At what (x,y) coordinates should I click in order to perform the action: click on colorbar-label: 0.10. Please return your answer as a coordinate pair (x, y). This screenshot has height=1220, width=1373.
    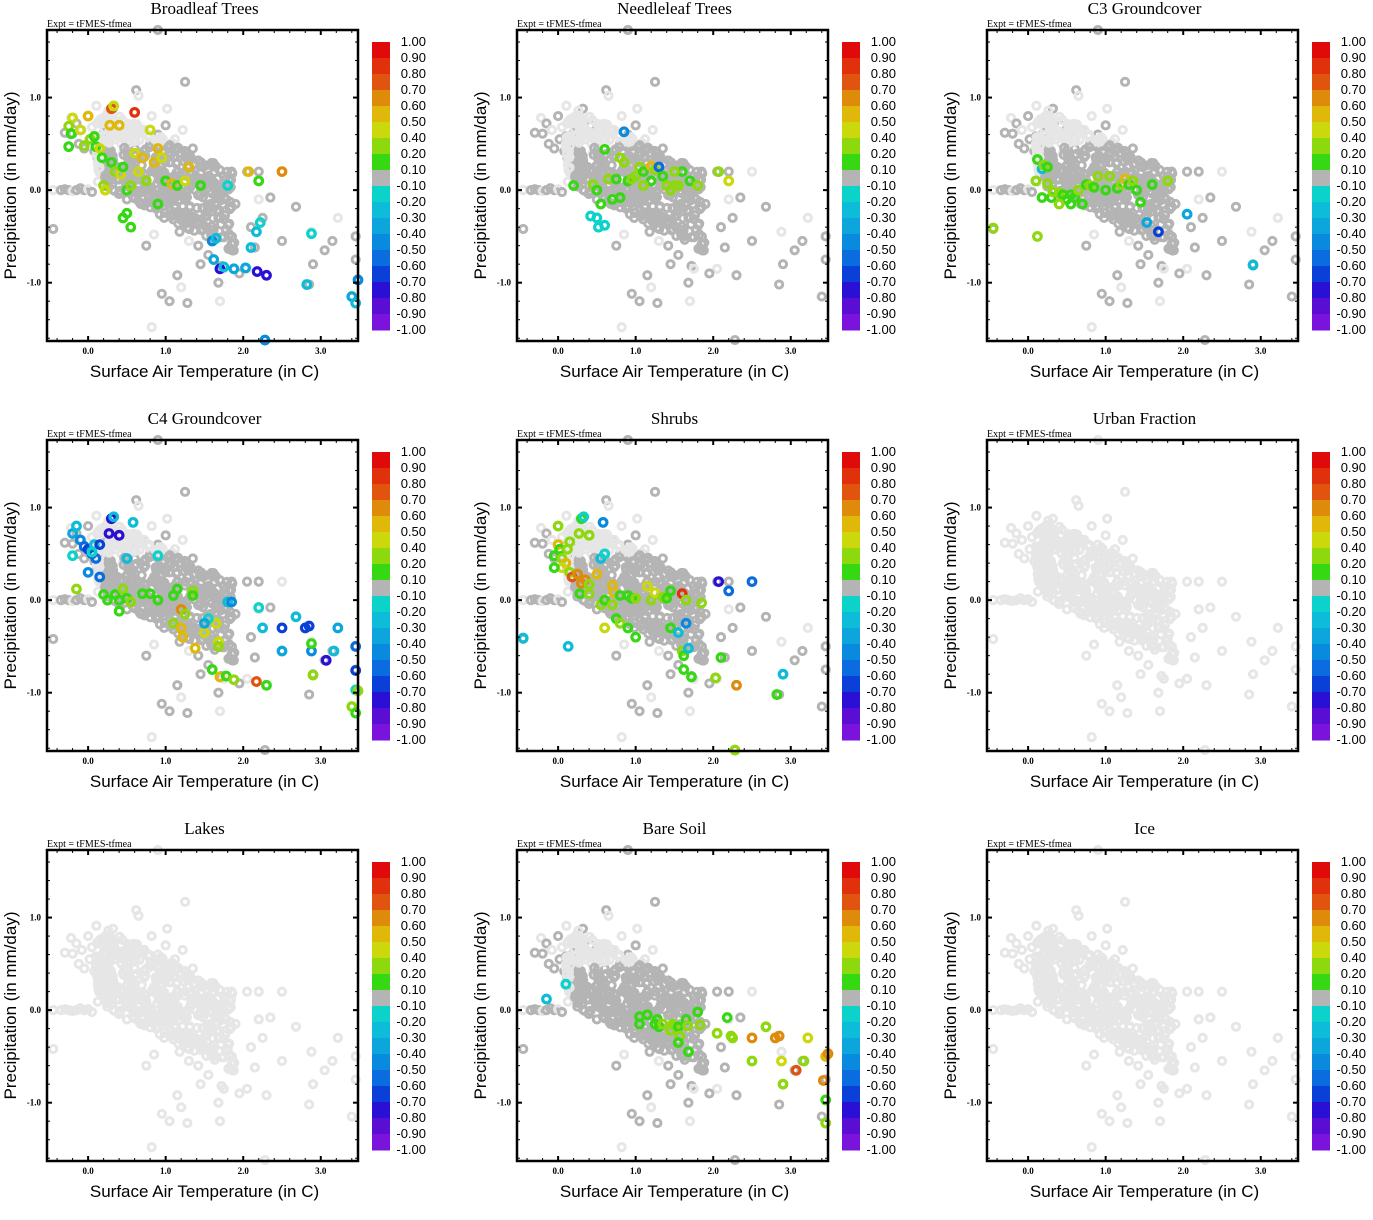
    Looking at the image, I should click on (883, 579).